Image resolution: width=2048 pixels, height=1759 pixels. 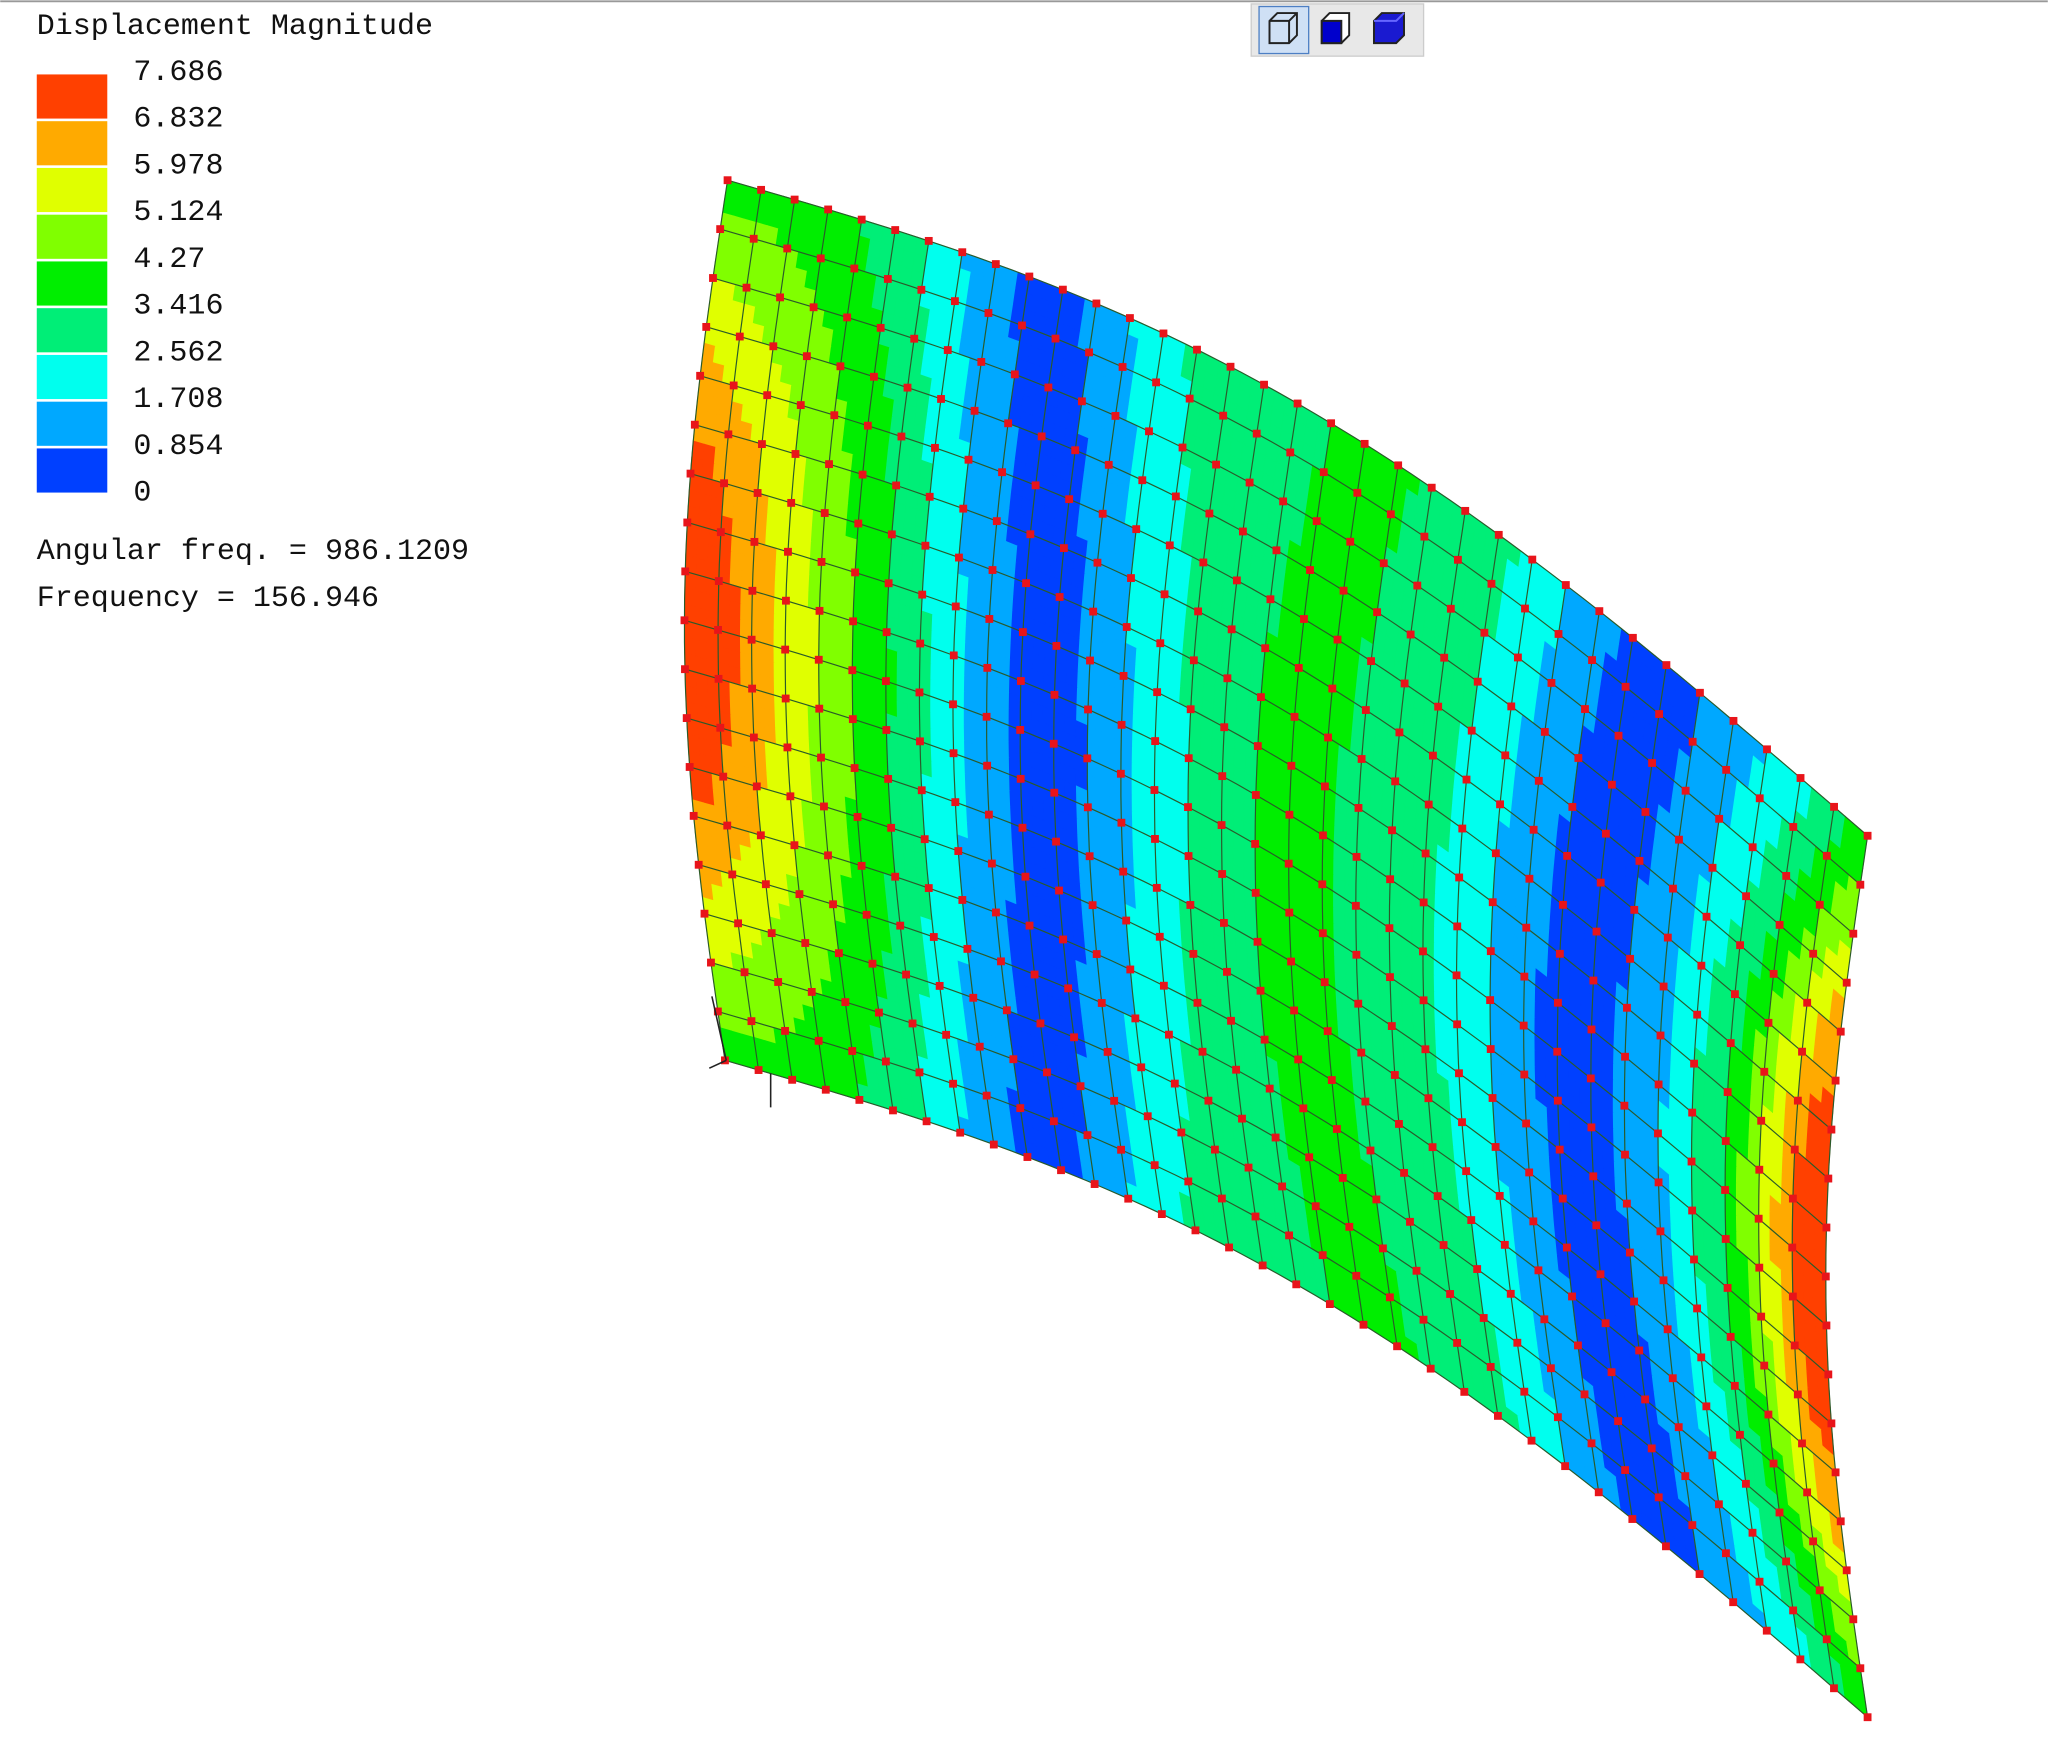 I want to click on shaded-button, so click(x=1388, y=28).